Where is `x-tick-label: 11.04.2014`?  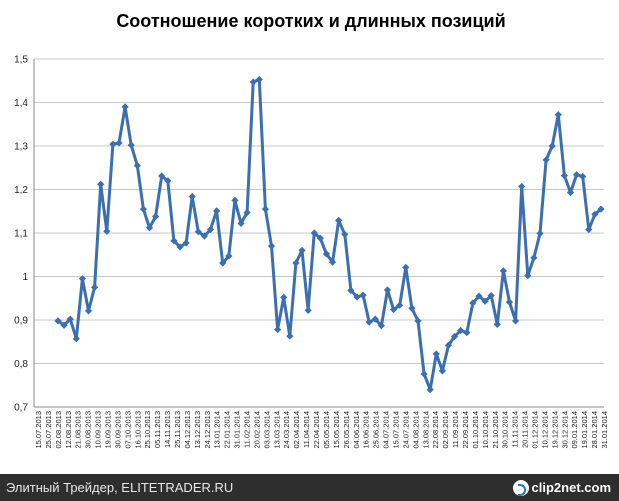 x-tick-label: 11.04.2014 is located at coordinates (306, 429).